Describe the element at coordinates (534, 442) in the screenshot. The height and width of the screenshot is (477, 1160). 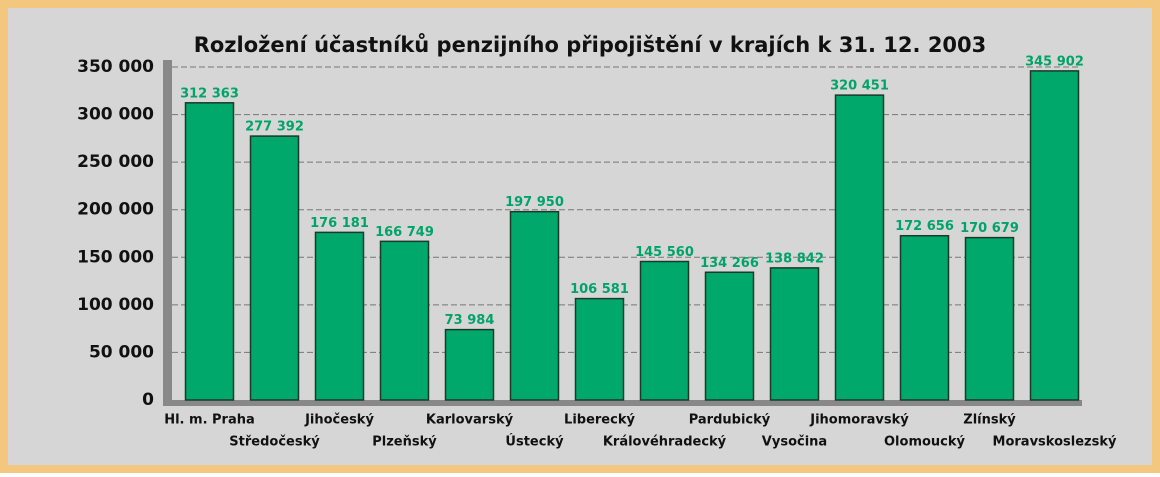
I see `x-tick-label: Ústecký` at that location.